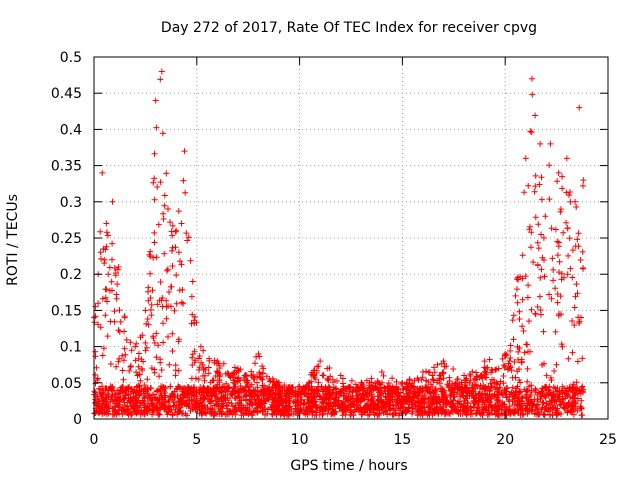  I want to click on y-tick-label: 0.25, so click(66, 239).